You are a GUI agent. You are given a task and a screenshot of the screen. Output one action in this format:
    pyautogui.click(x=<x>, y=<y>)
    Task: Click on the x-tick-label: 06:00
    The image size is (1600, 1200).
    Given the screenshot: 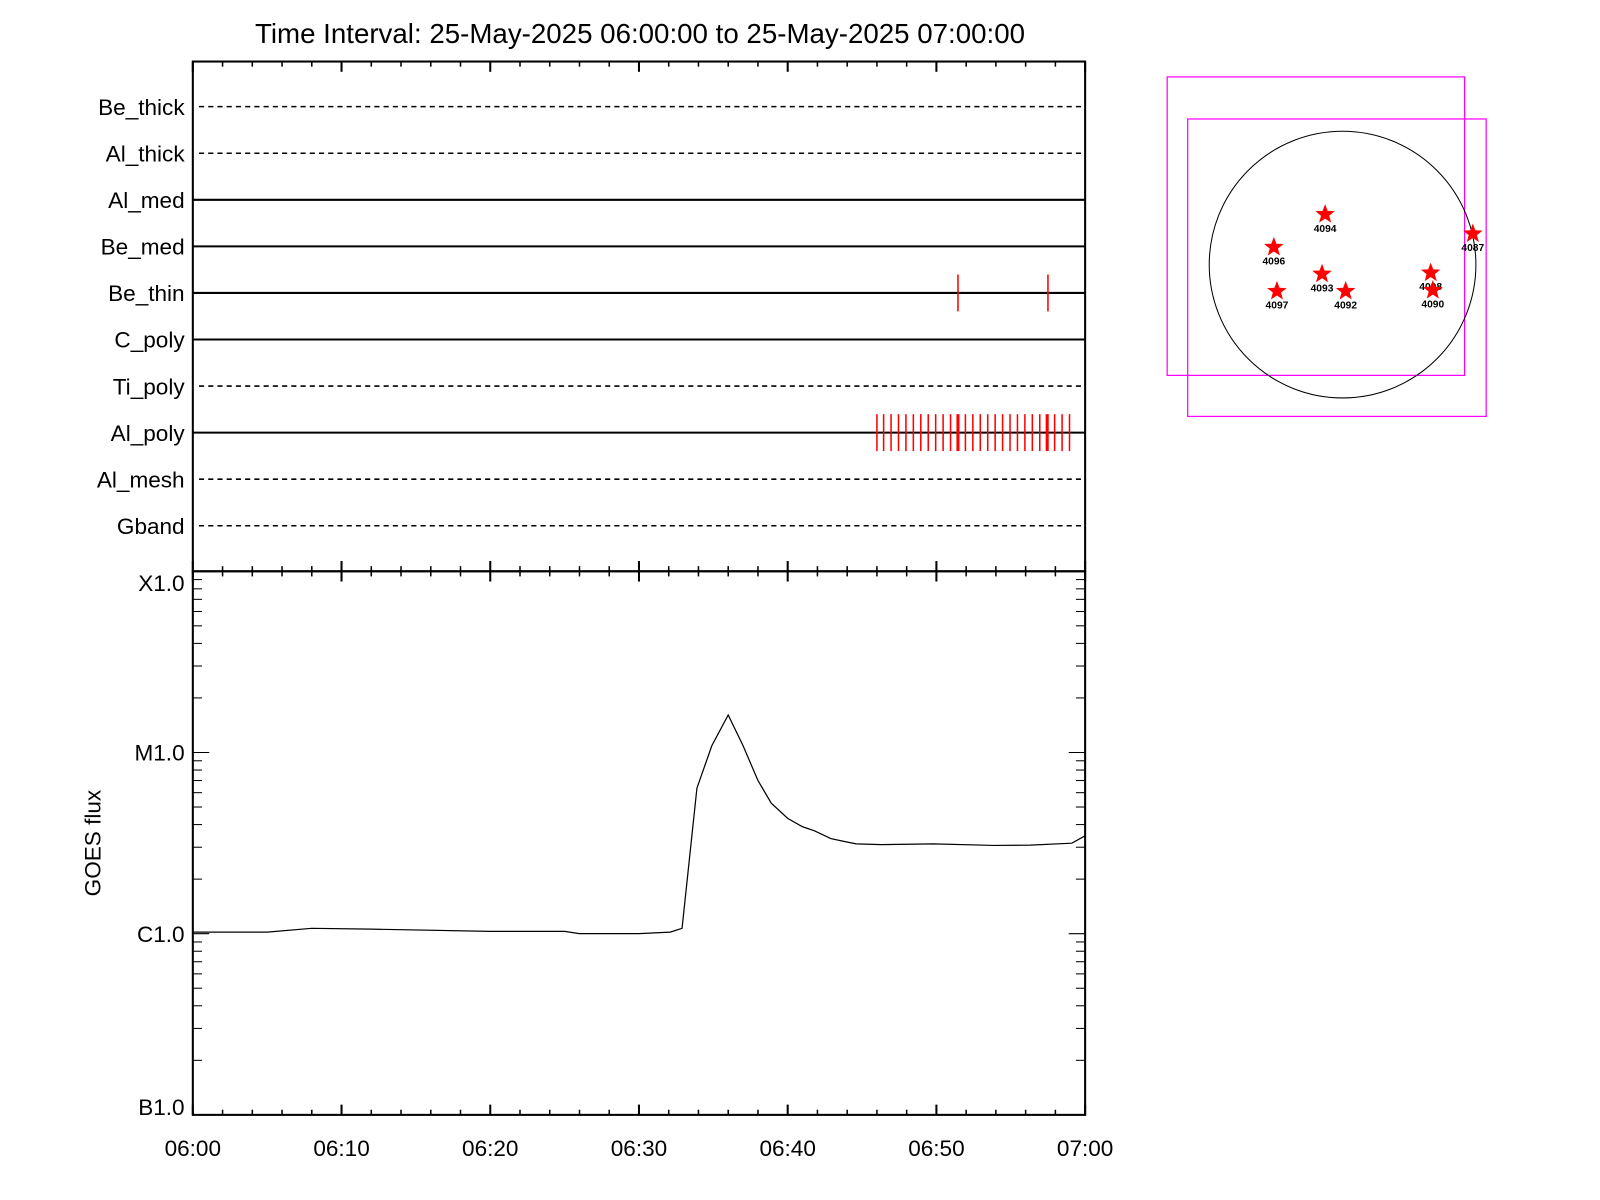 What is the action you would take?
    pyautogui.click(x=193, y=1148)
    